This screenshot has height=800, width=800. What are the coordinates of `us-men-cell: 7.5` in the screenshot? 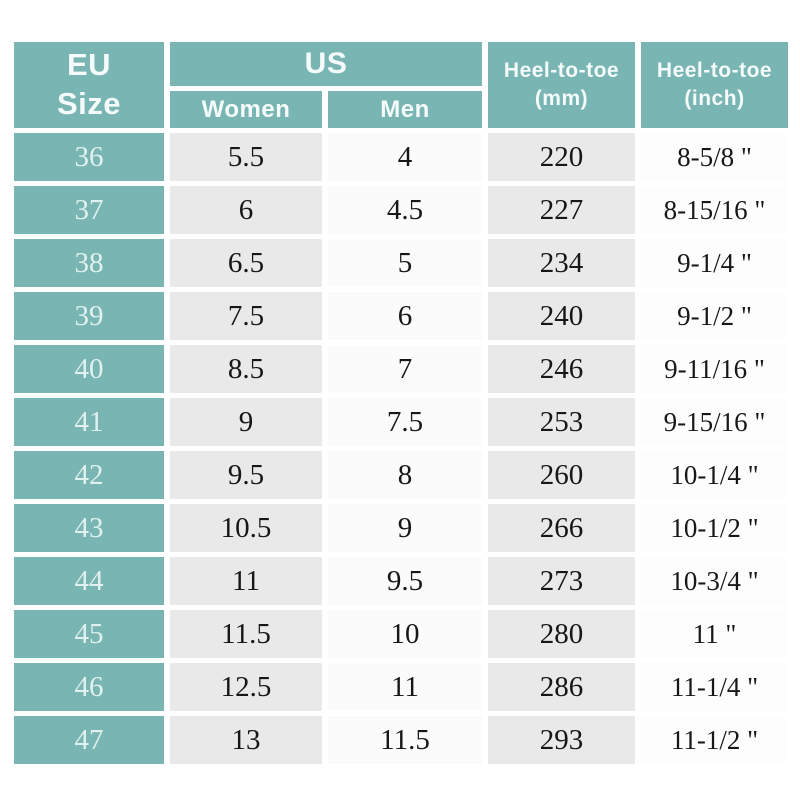 It's located at (405, 422).